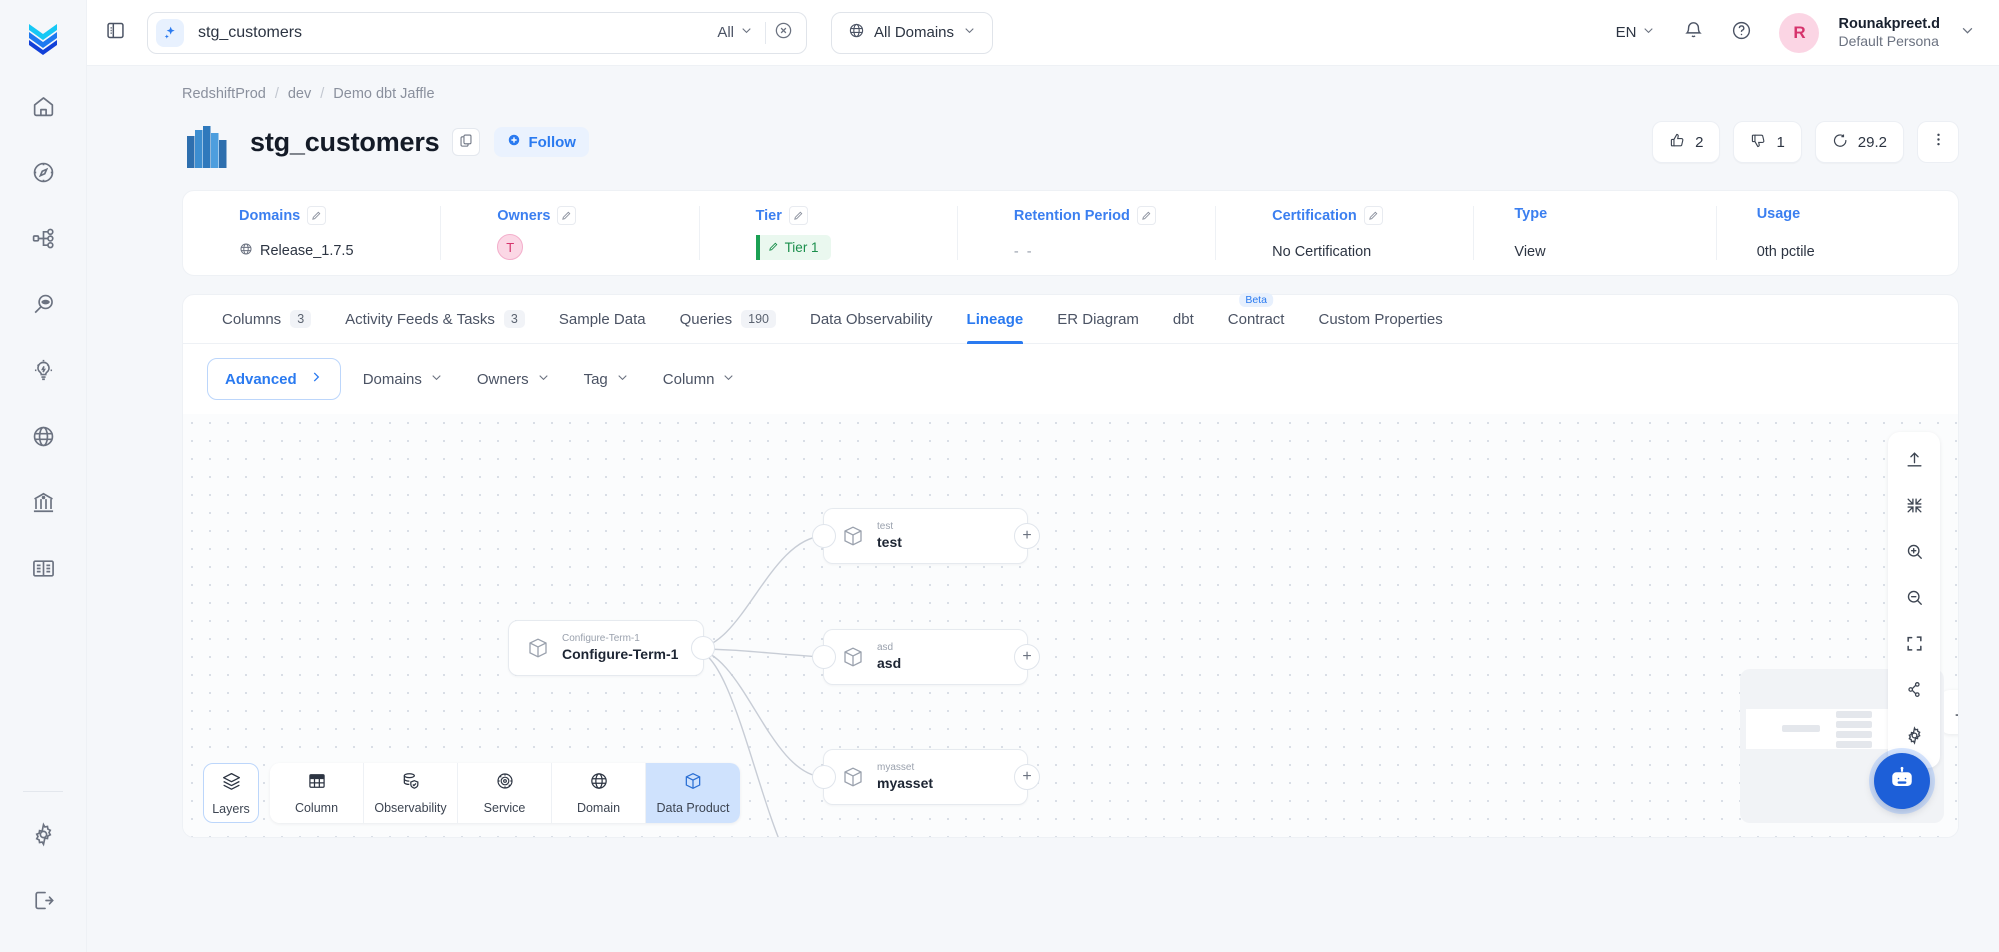 This screenshot has height=952, width=1999. I want to click on sidebar-item-insights, so click(43, 373).